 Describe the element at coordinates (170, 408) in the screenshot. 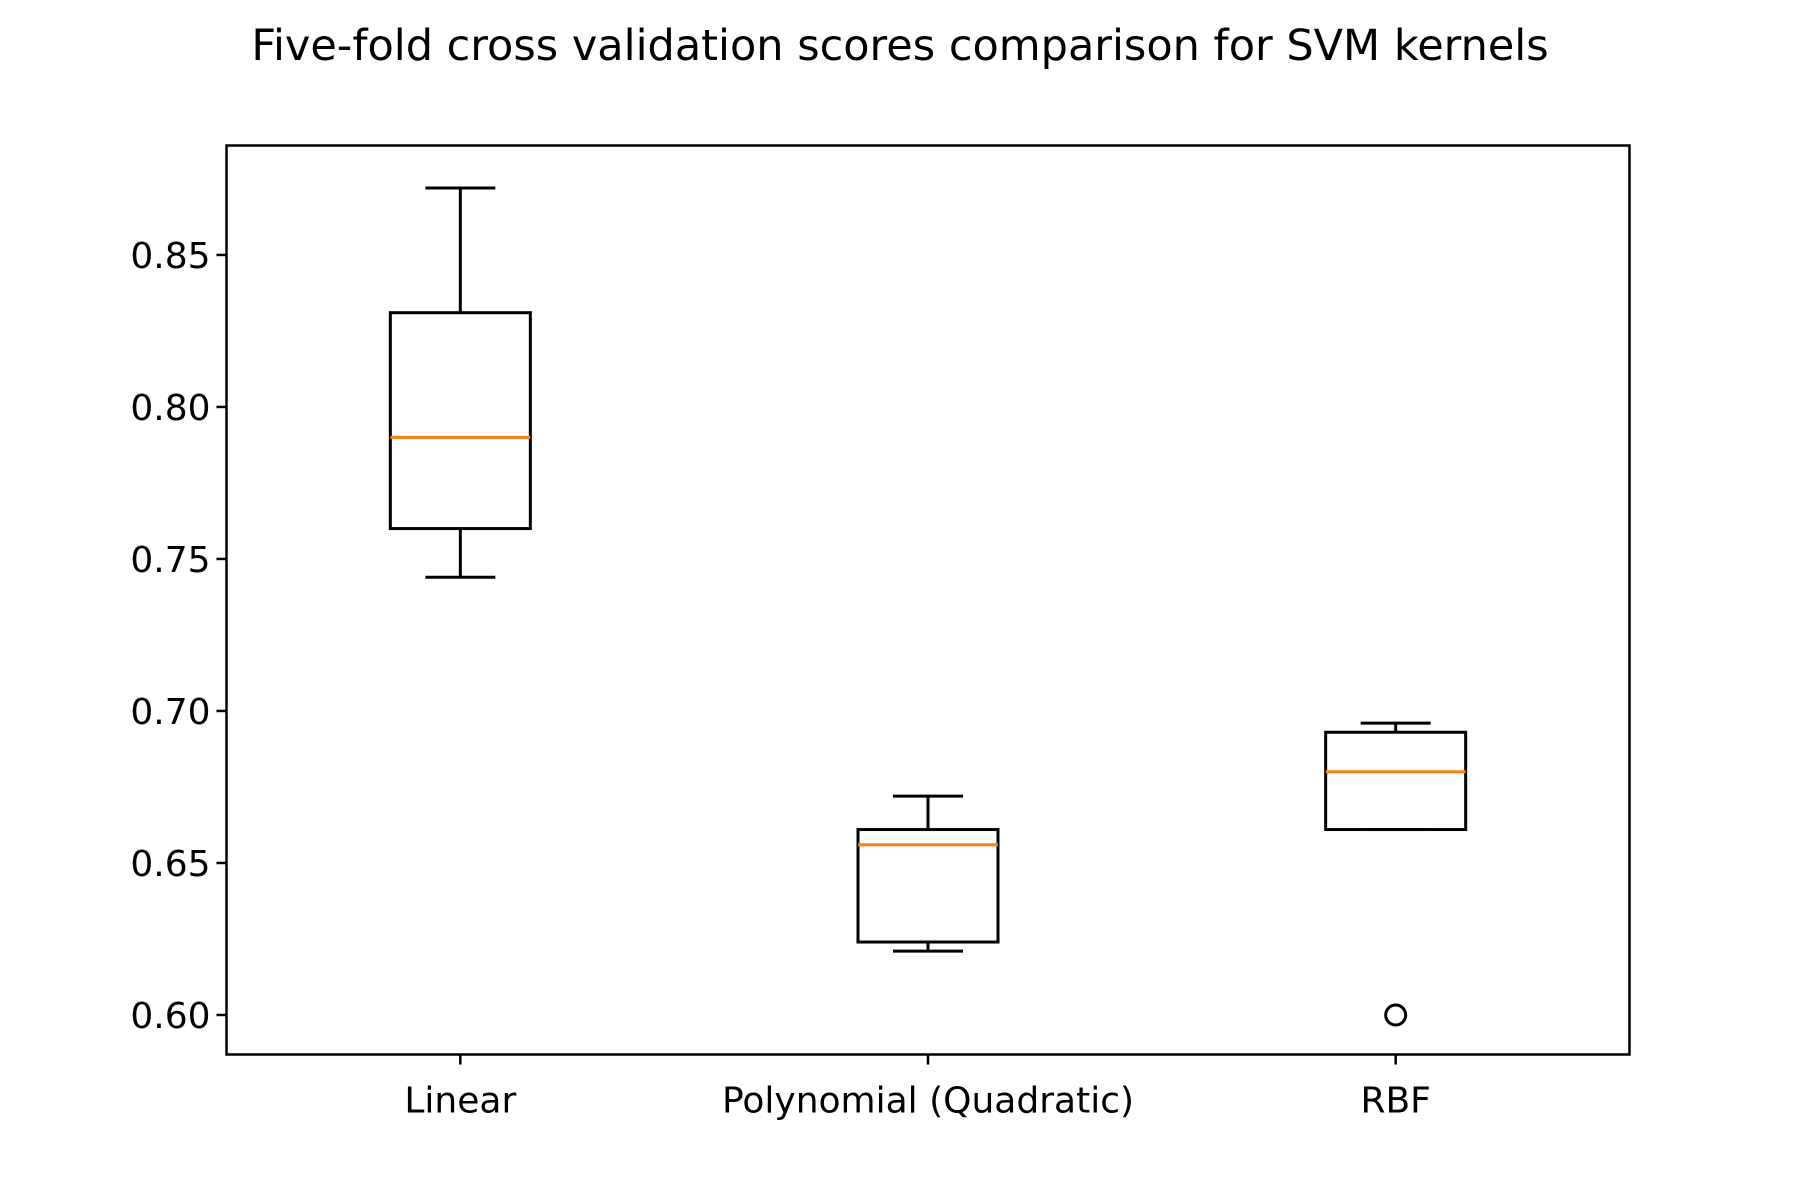

I see `y-tick-label: 0.80` at that location.